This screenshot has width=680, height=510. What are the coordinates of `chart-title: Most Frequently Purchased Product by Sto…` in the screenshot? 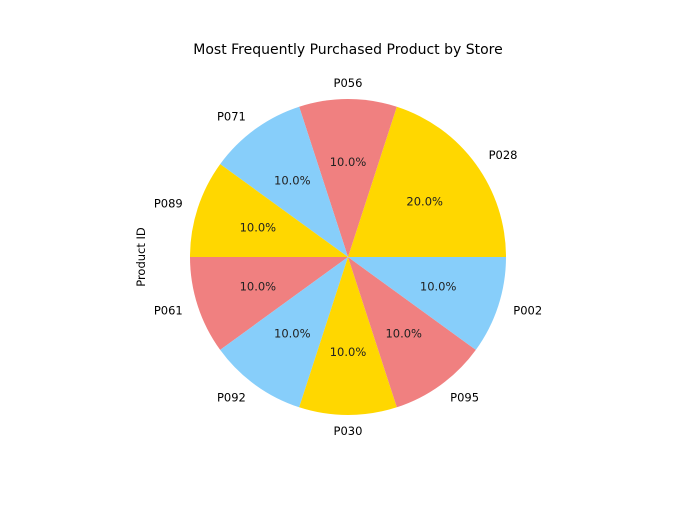 It's located at (347, 50).